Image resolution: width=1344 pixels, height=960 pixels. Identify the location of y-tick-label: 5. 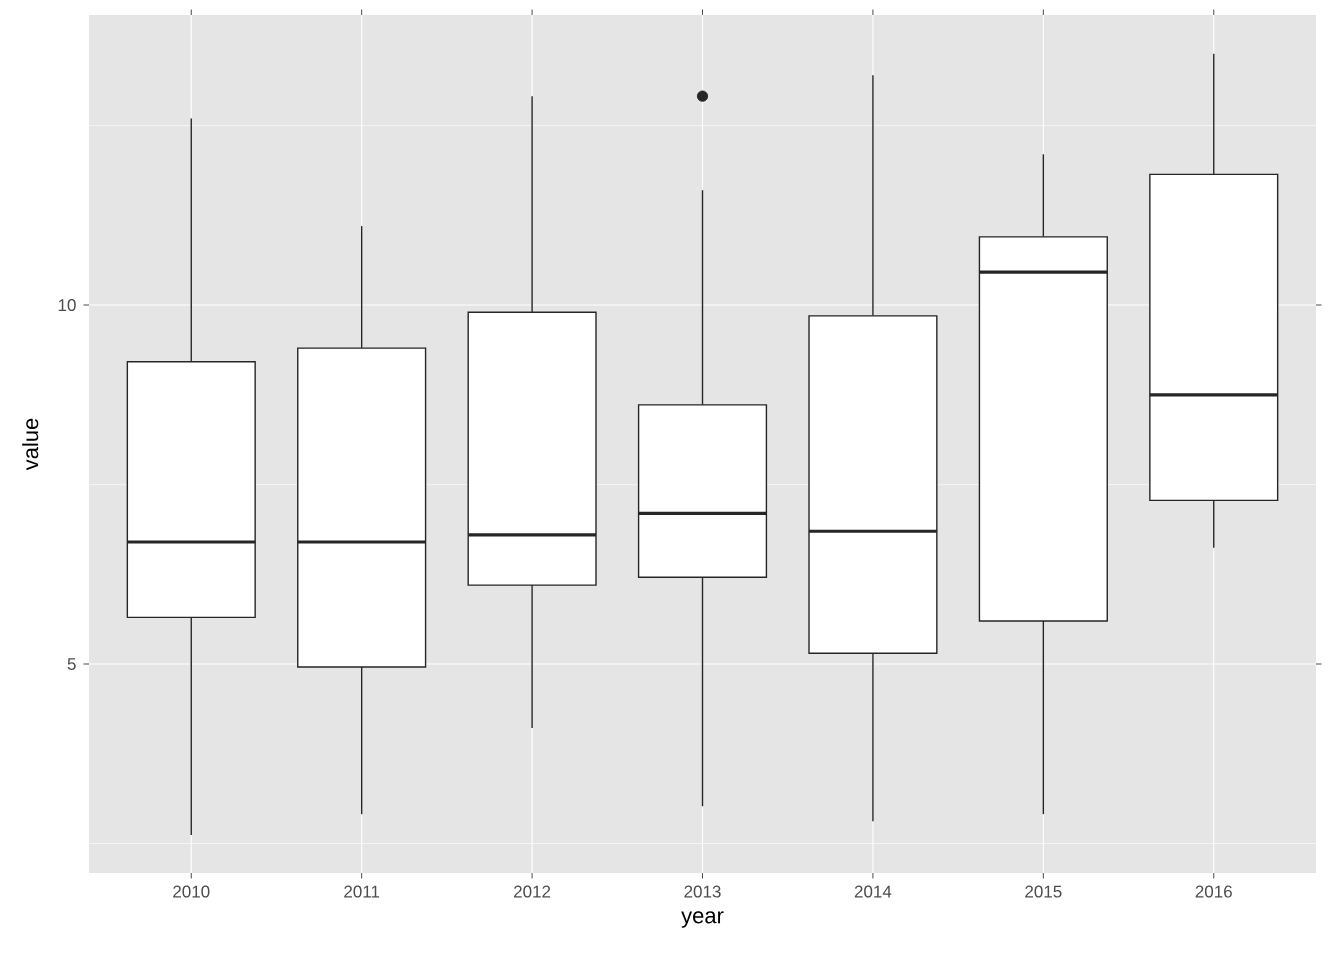
(71, 664).